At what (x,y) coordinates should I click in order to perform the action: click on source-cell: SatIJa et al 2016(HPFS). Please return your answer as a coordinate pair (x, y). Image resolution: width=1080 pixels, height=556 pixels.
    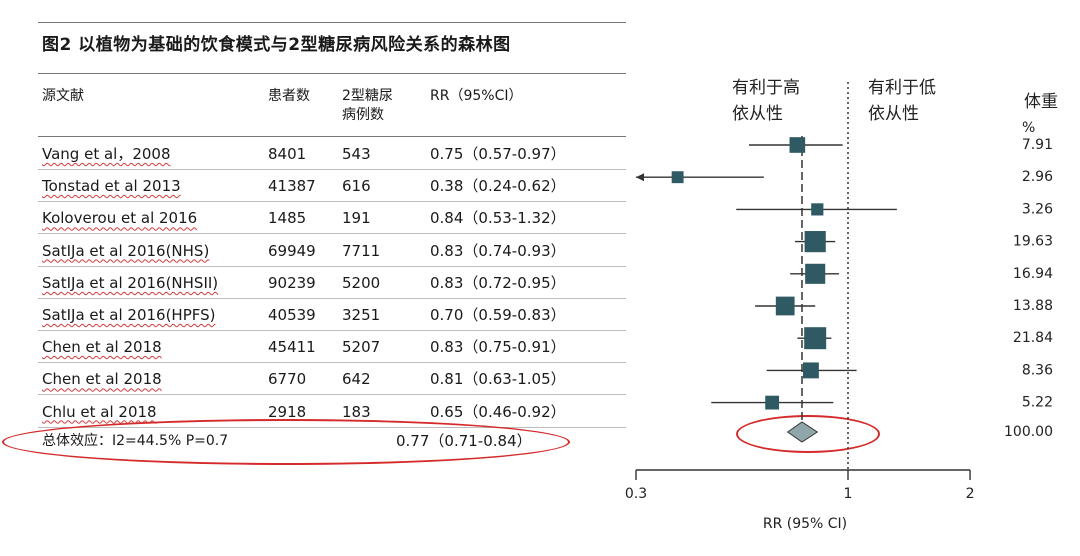
    Looking at the image, I should click on (129, 315).